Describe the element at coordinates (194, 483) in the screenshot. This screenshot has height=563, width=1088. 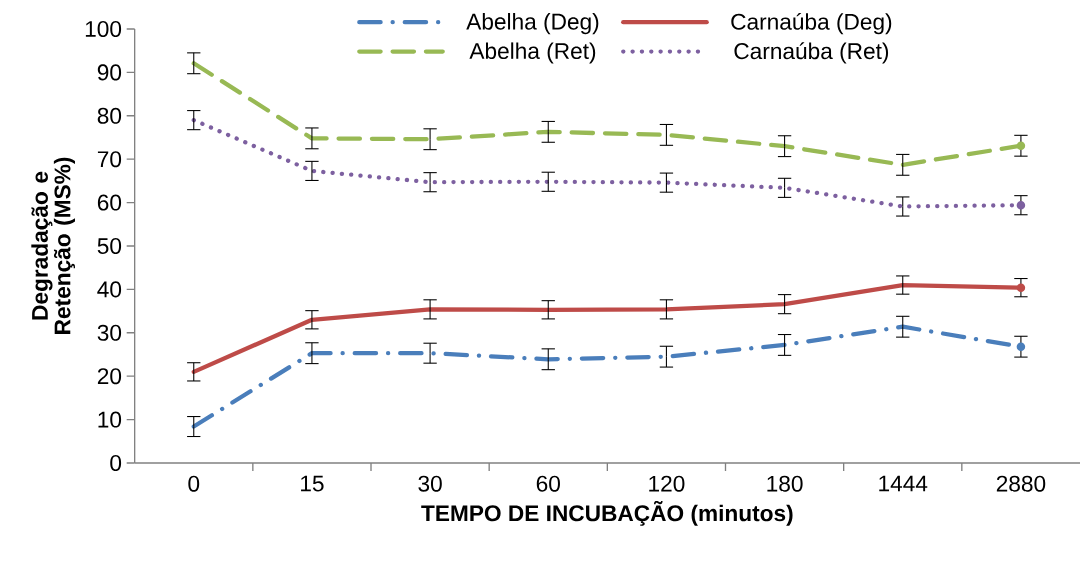
I see `x-tick-label: 0` at that location.